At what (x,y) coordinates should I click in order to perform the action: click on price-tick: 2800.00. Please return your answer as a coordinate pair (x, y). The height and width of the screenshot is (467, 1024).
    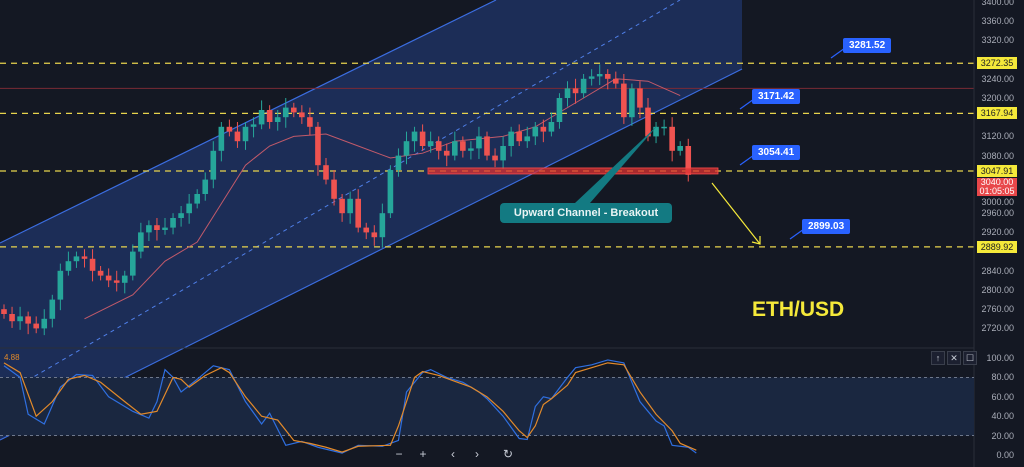
    Looking at the image, I should click on (997, 290).